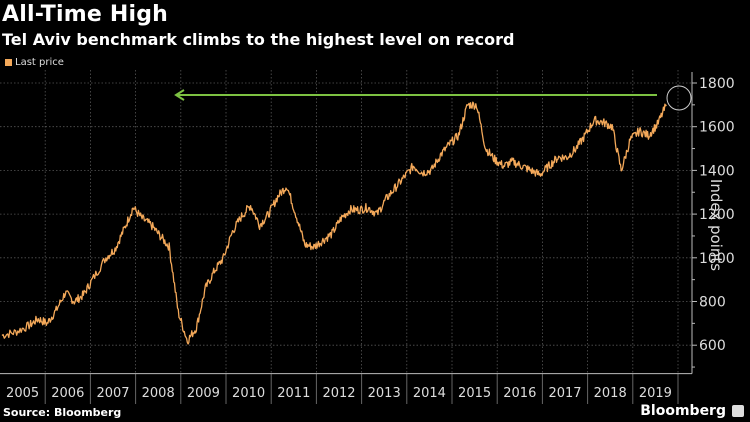  Describe the element at coordinates (474, 393) in the screenshot. I see `x-tick-label: 2015` at that location.